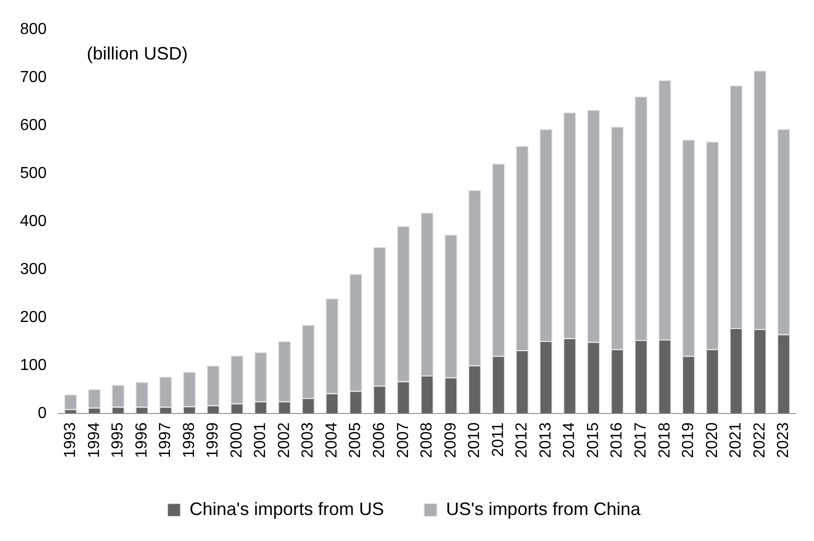 The image size is (814, 541). What do you see at coordinates (284, 440) in the screenshot?
I see `x-tick-label: 2002` at bounding box center [284, 440].